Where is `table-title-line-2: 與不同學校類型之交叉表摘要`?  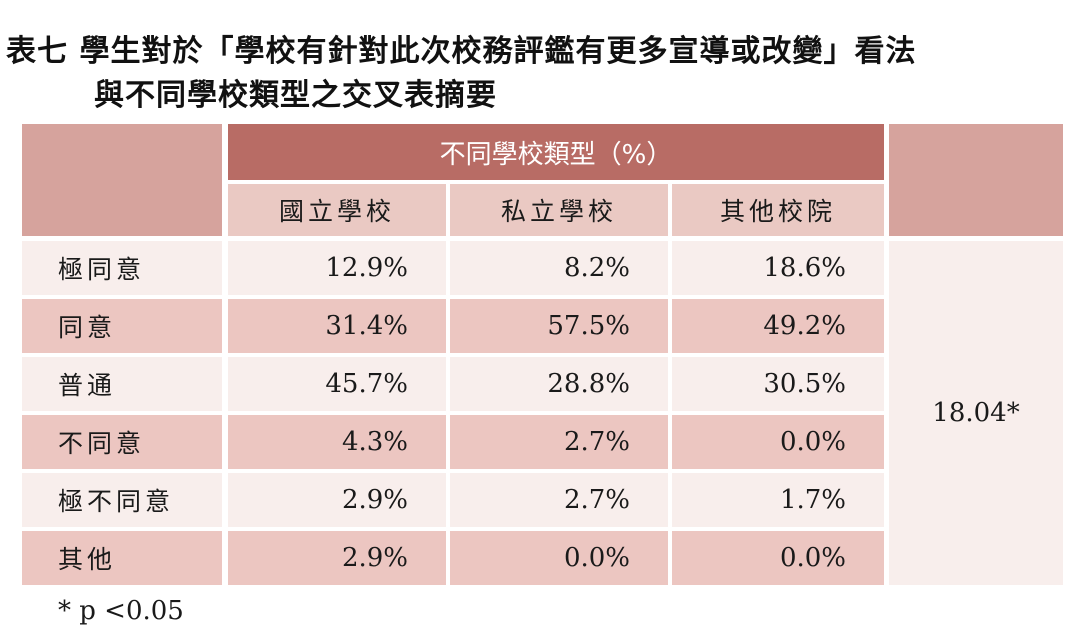 table-title-line-2: 與不同學校類型之交叉表摘要 is located at coordinates (295, 95).